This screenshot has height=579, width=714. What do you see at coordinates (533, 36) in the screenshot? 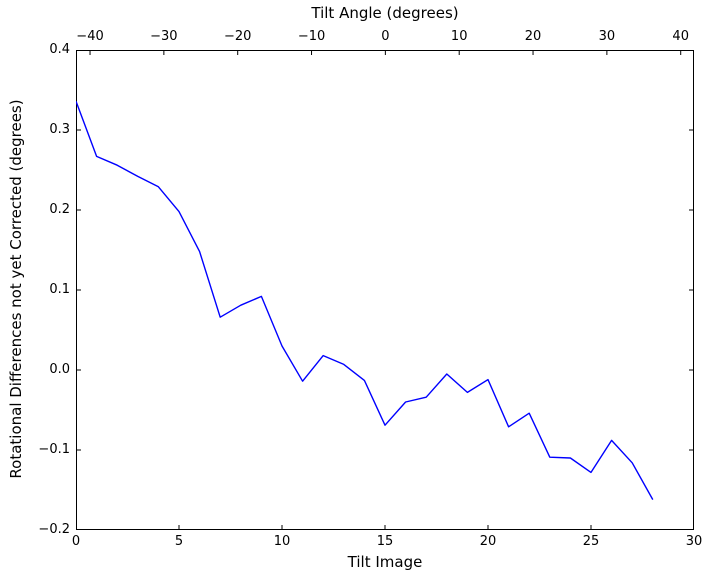
I see `top-tick-label: 20` at bounding box center [533, 36].